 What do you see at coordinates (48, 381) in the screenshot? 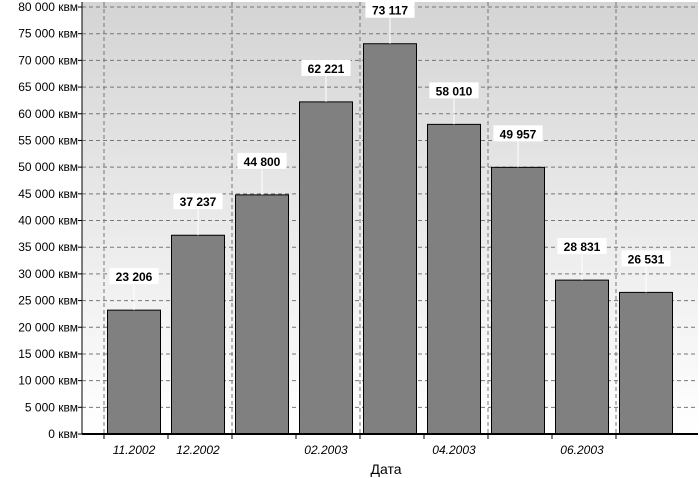
I see `y-tick-label: 10 000 квм` at bounding box center [48, 381].